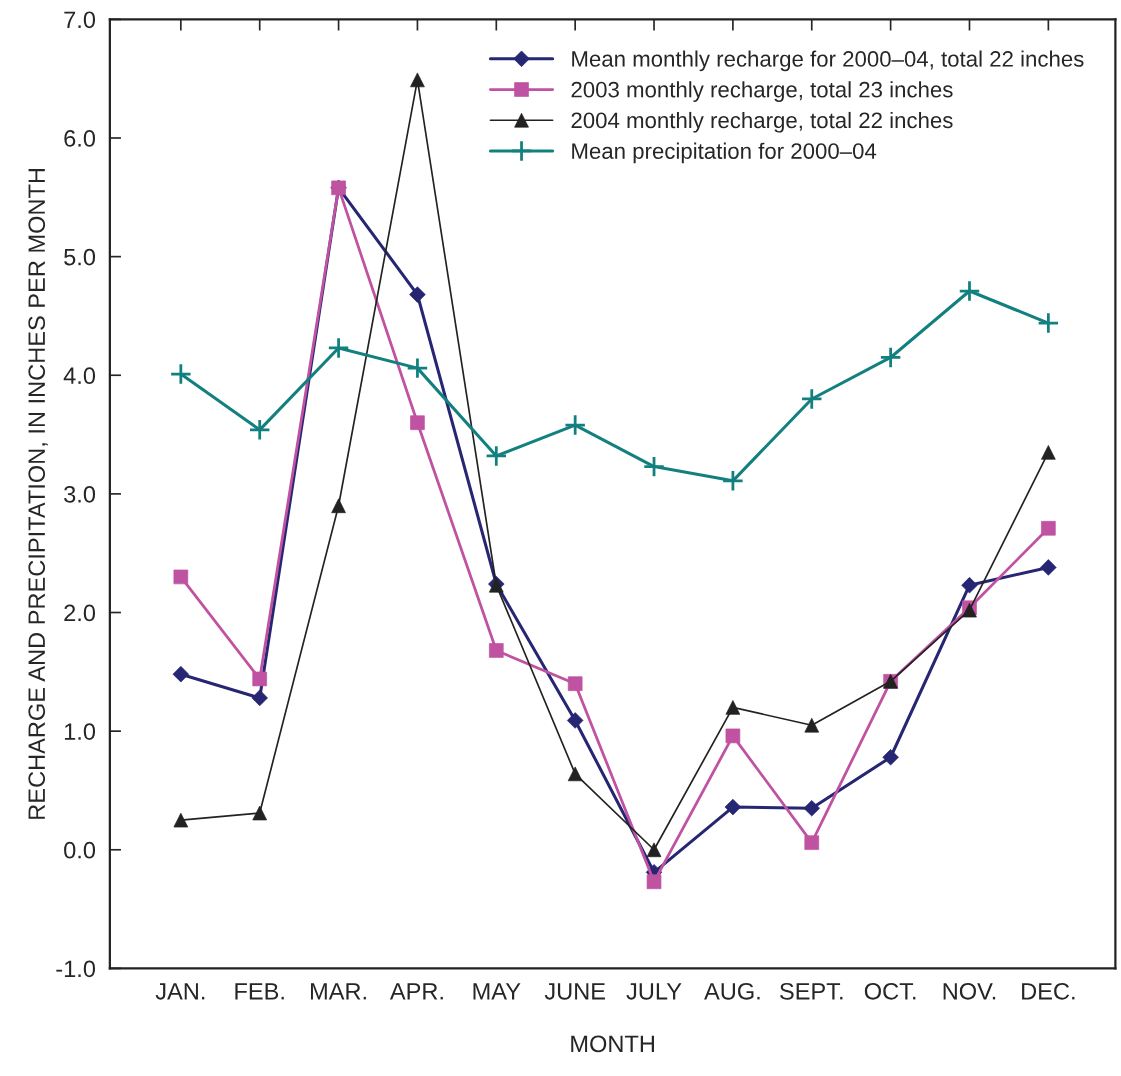  Describe the element at coordinates (80, 613) in the screenshot. I see `y-tick-label: 2.0` at that location.